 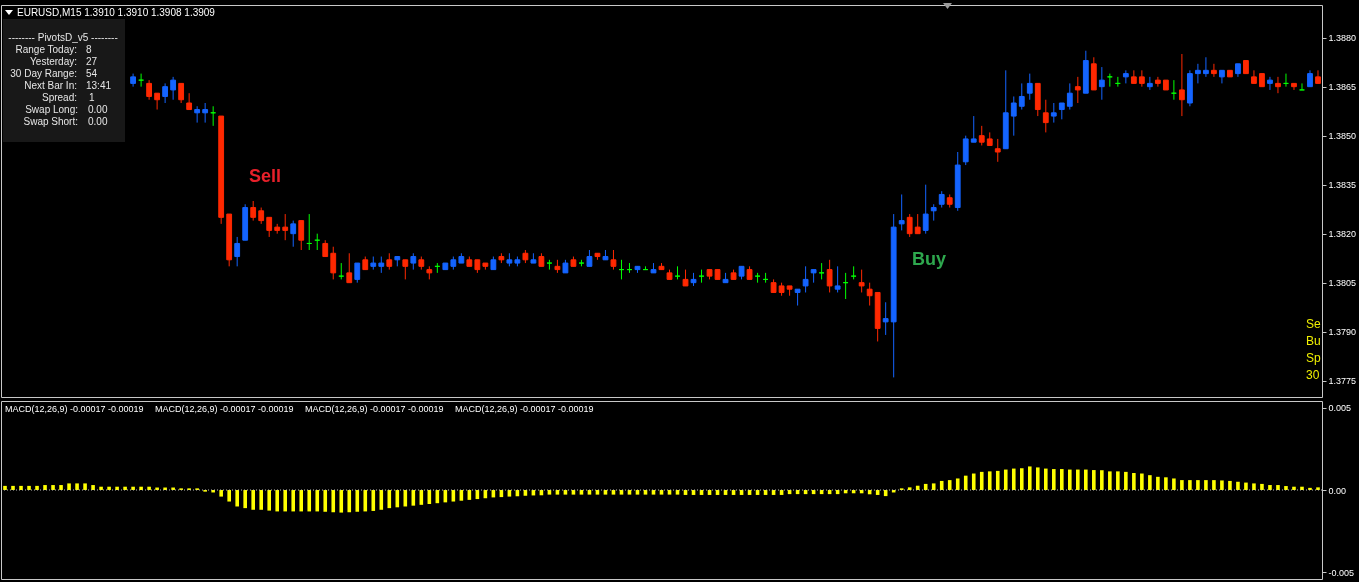 What do you see at coordinates (1342, 185) in the screenshot?
I see `y-tick-label: 1.3835` at bounding box center [1342, 185].